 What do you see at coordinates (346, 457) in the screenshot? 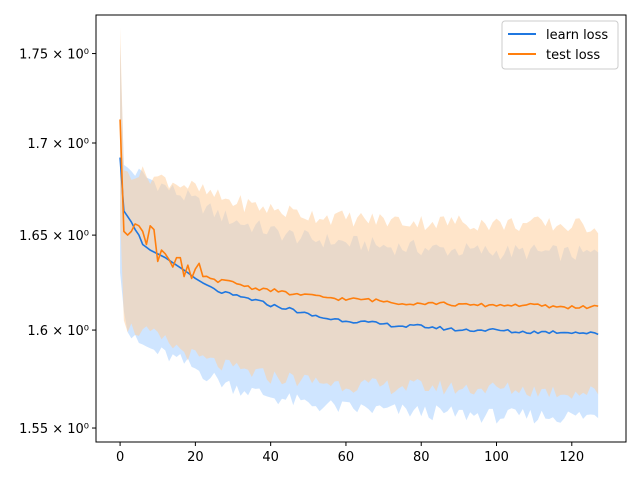
I see `x-tick-label: 60` at bounding box center [346, 457].